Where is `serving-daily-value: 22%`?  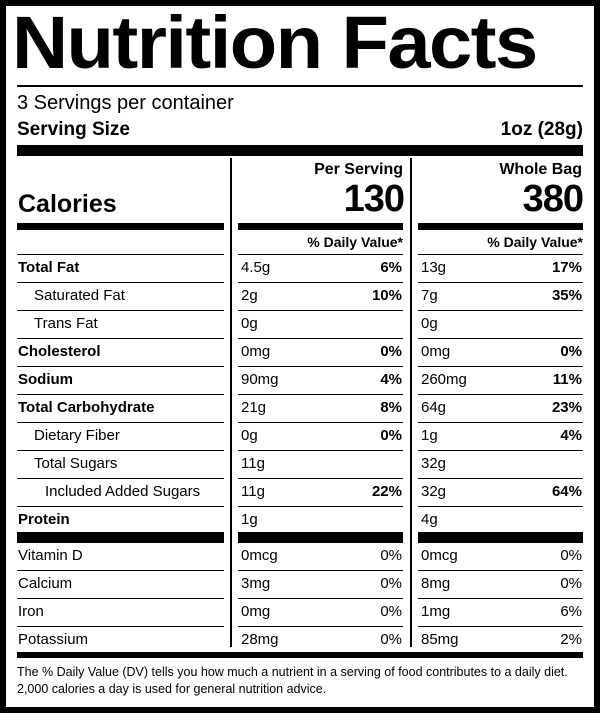
serving-daily-value: 22% is located at coordinates (386, 491).